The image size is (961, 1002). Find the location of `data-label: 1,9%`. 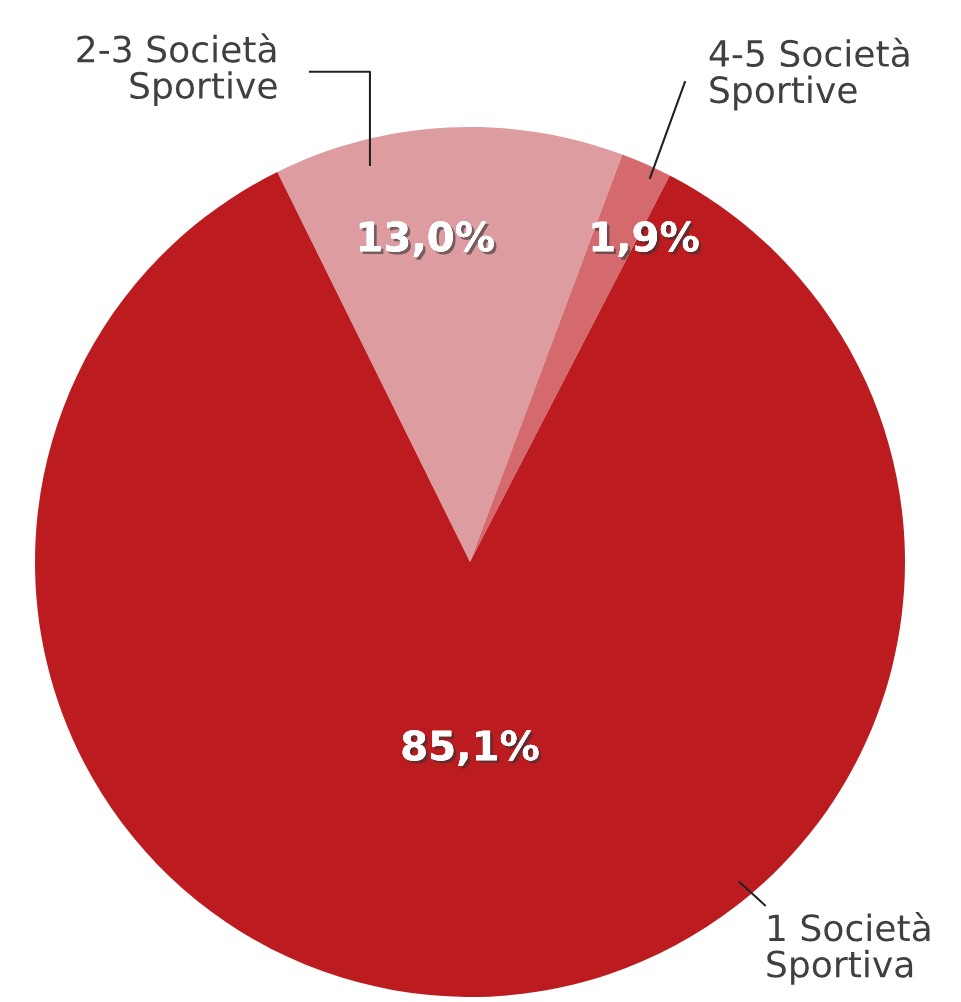

data-label: 1,9% is located at coordinates (647, 240).